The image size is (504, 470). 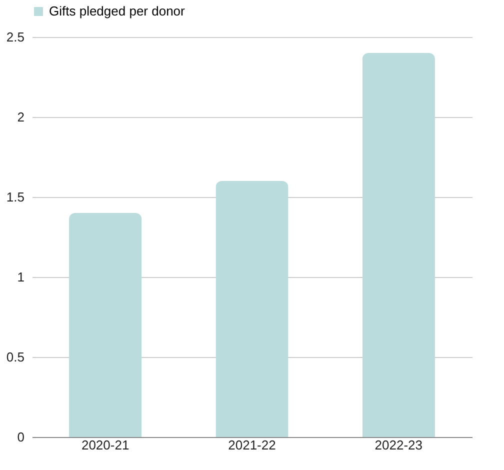 What do you see at coordinates (105, 445) in the screenshot?
I see `x-tick-label: 2020-21` at bounding box center [105, 445].